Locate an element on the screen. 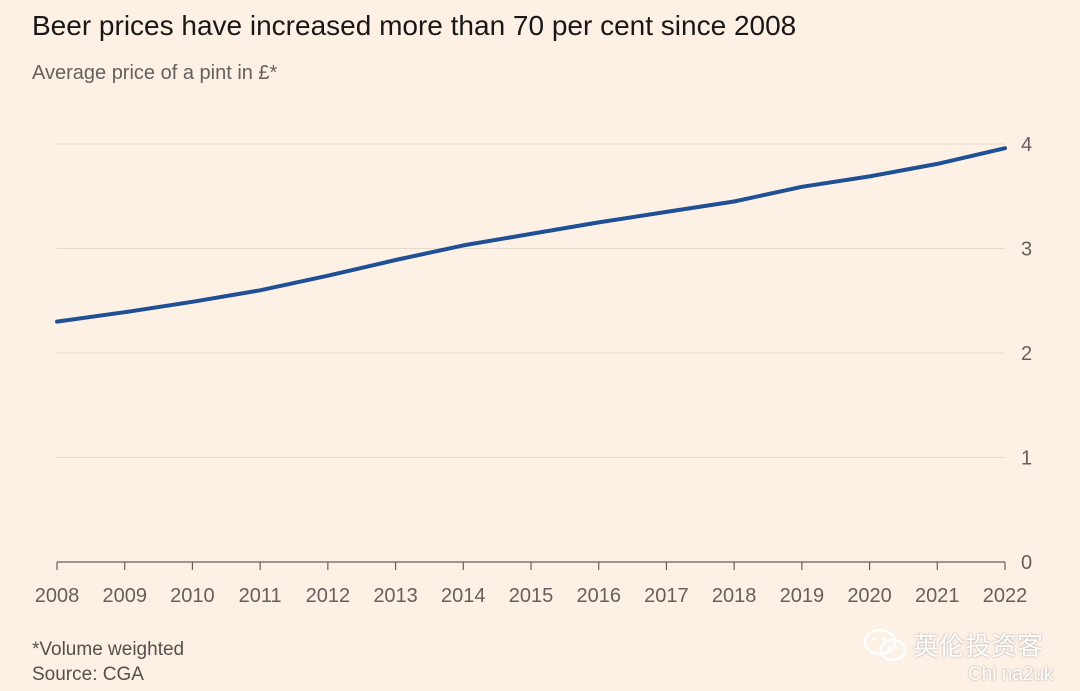  x-tick-label: 2017 is located at coordinates (666, 596).